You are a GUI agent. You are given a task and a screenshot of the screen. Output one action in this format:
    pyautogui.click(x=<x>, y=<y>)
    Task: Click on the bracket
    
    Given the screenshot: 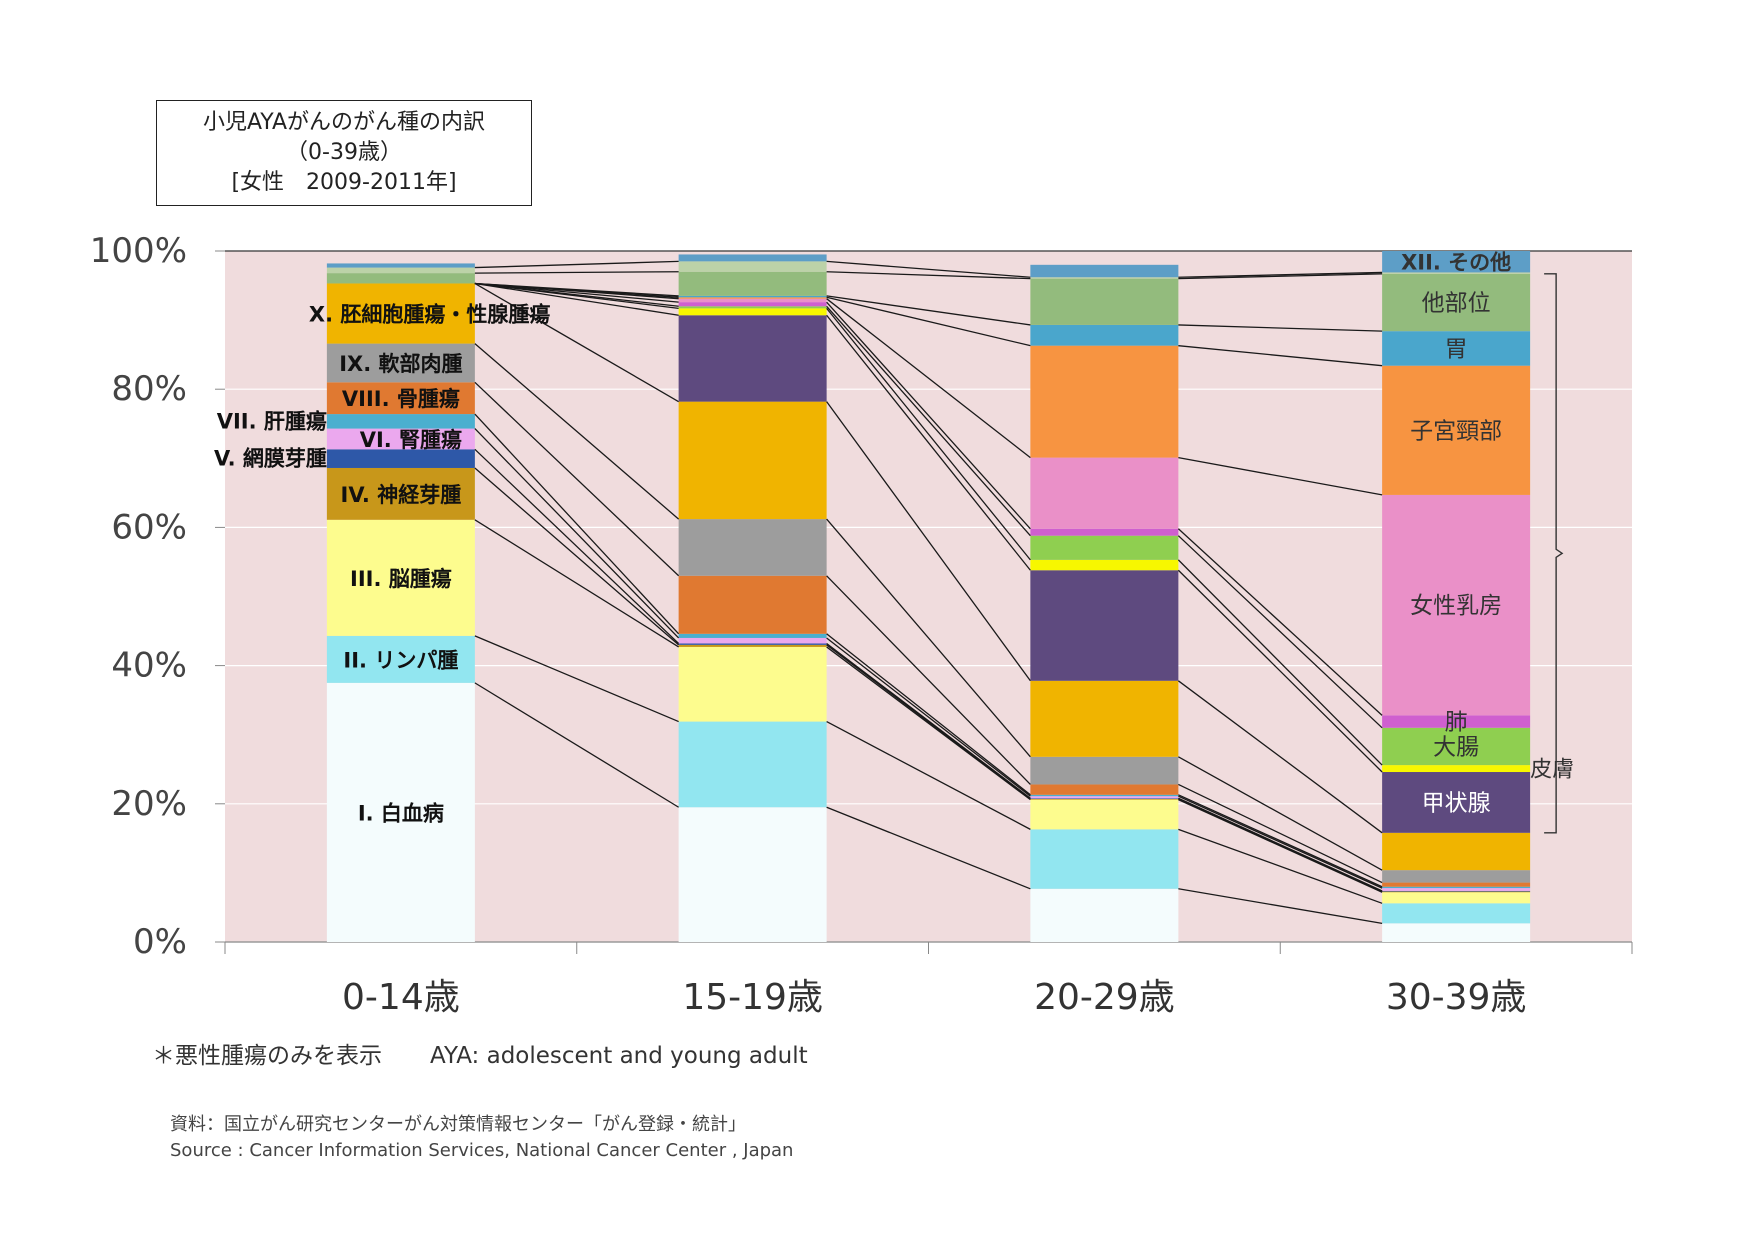 What is the action you would take?
    pyautogui.click(x=1554, y=553)
    